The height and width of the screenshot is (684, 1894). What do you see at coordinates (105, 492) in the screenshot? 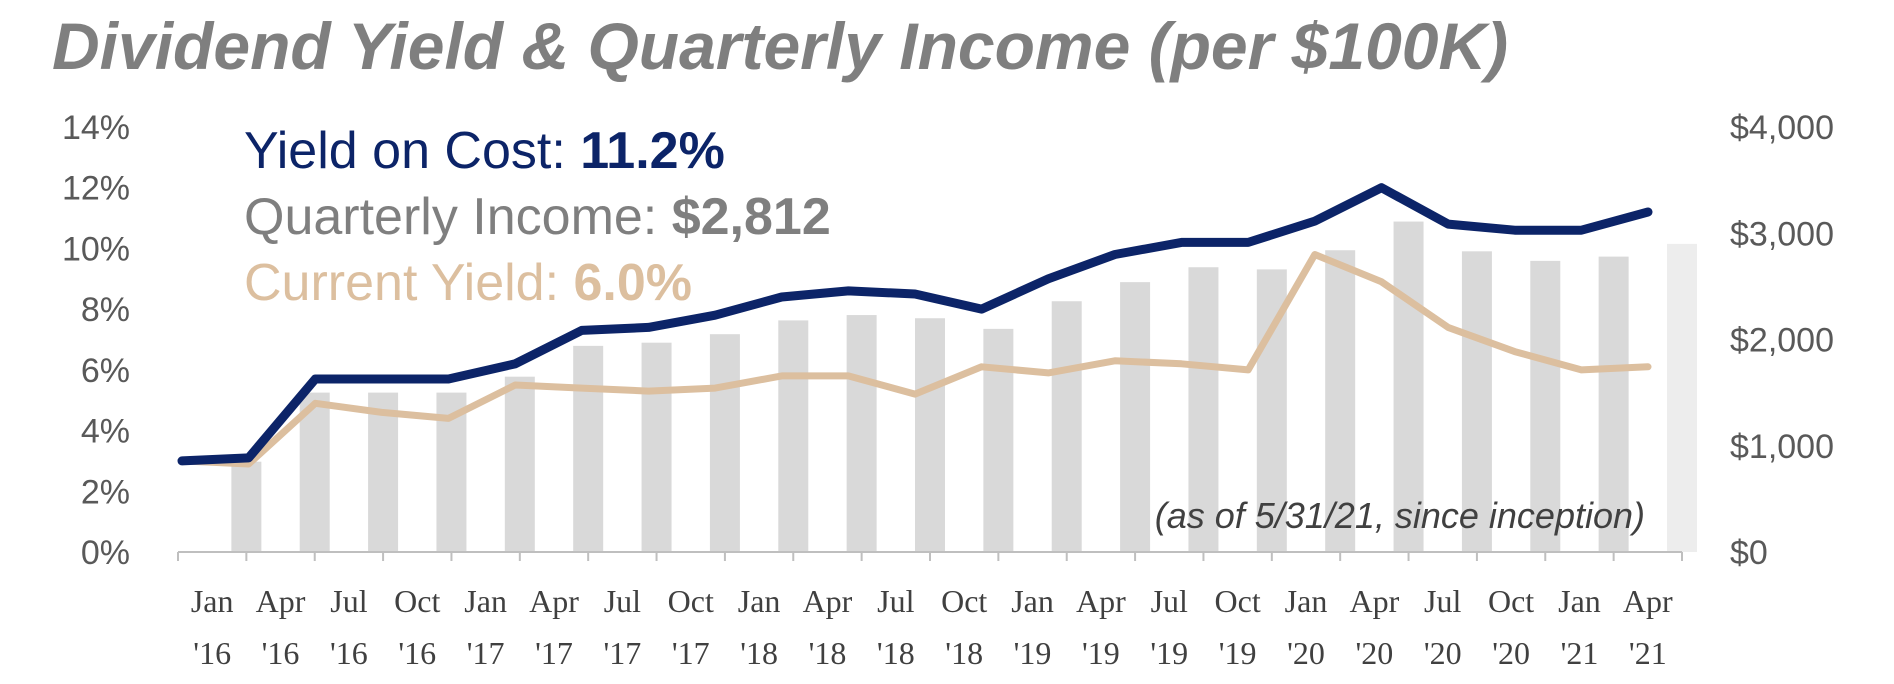
I see `y-left-tick-label: 2%` at bounding box center [105, 492].